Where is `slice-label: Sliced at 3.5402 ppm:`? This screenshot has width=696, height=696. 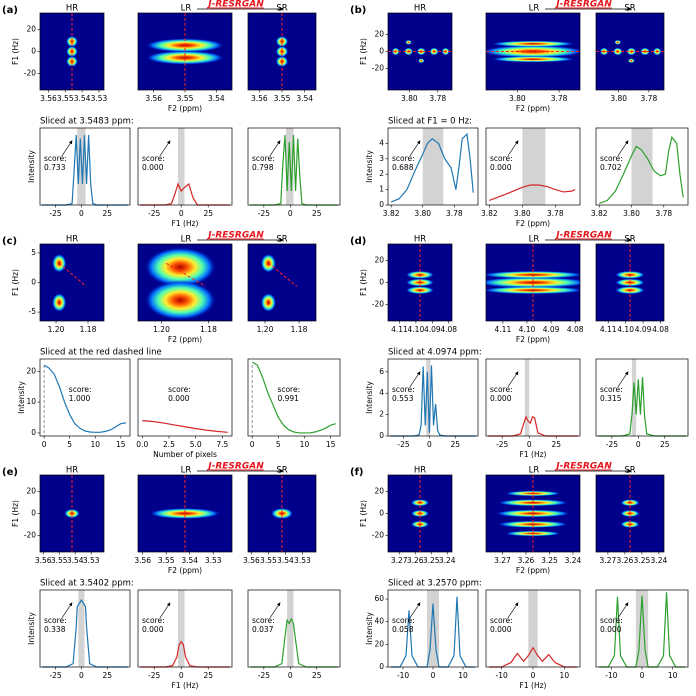 slice-label: Sliced at 3.5402 ppm: is located at coordinates (87, 584).